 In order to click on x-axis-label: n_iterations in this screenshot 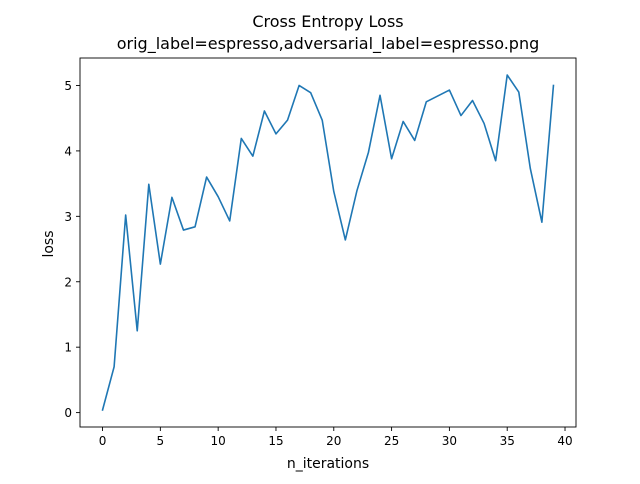, I will do `click(328, 464)`.